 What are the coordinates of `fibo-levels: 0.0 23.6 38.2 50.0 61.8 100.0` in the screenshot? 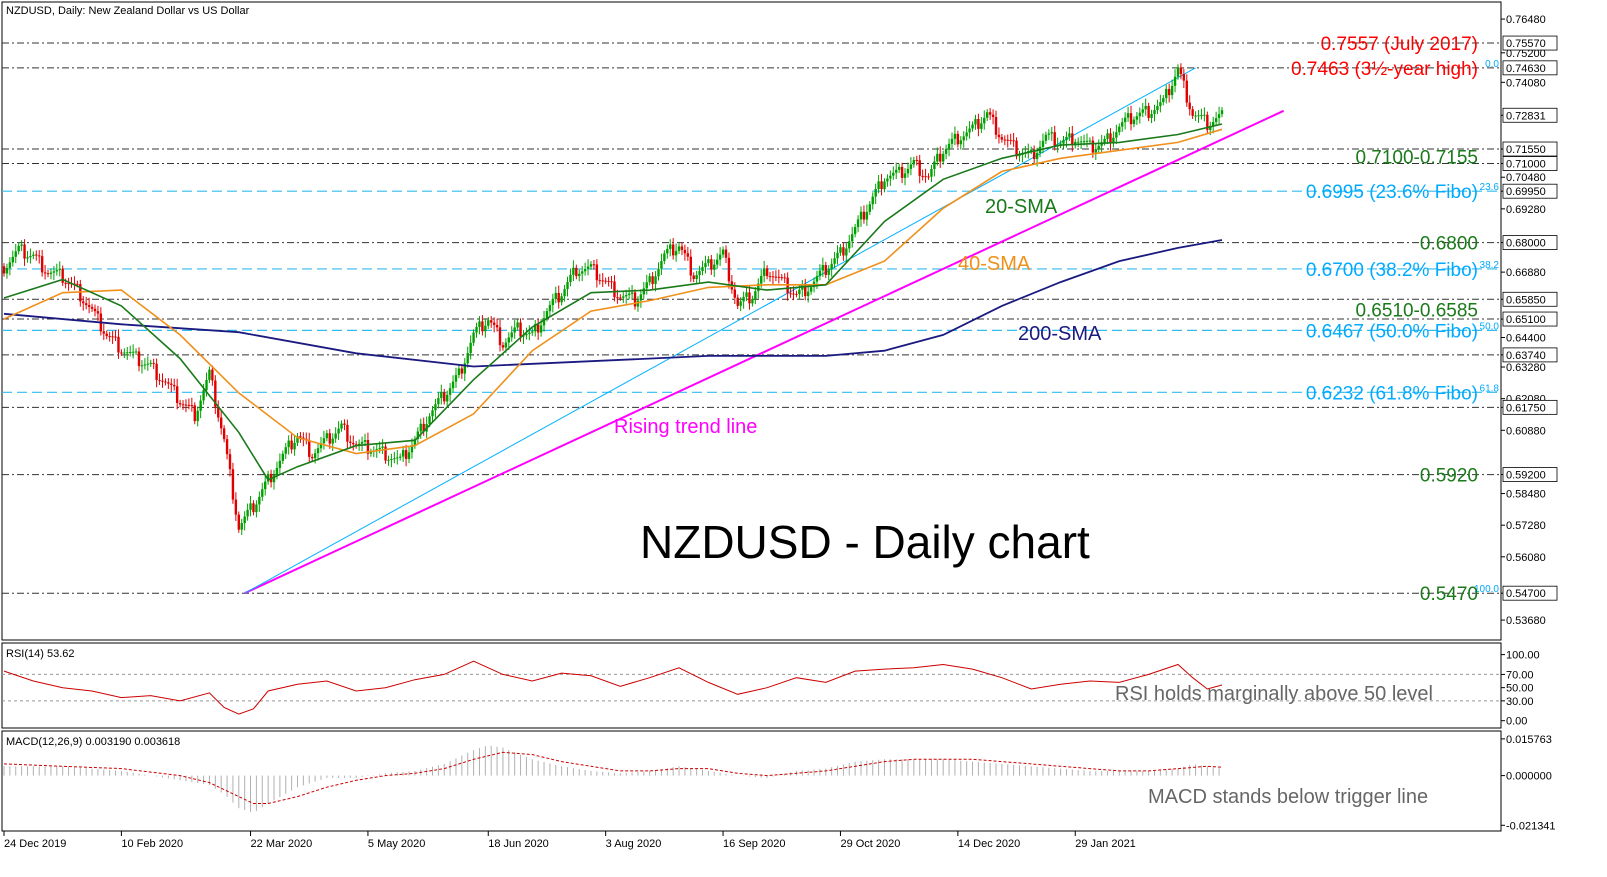 It's located at (1486, 327).